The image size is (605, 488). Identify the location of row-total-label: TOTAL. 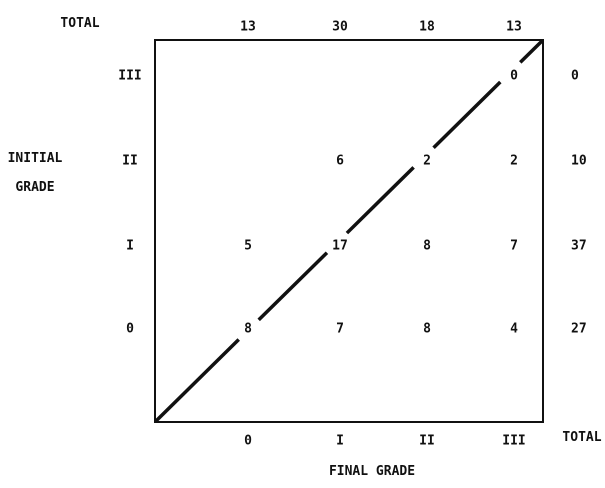
(581, 437).